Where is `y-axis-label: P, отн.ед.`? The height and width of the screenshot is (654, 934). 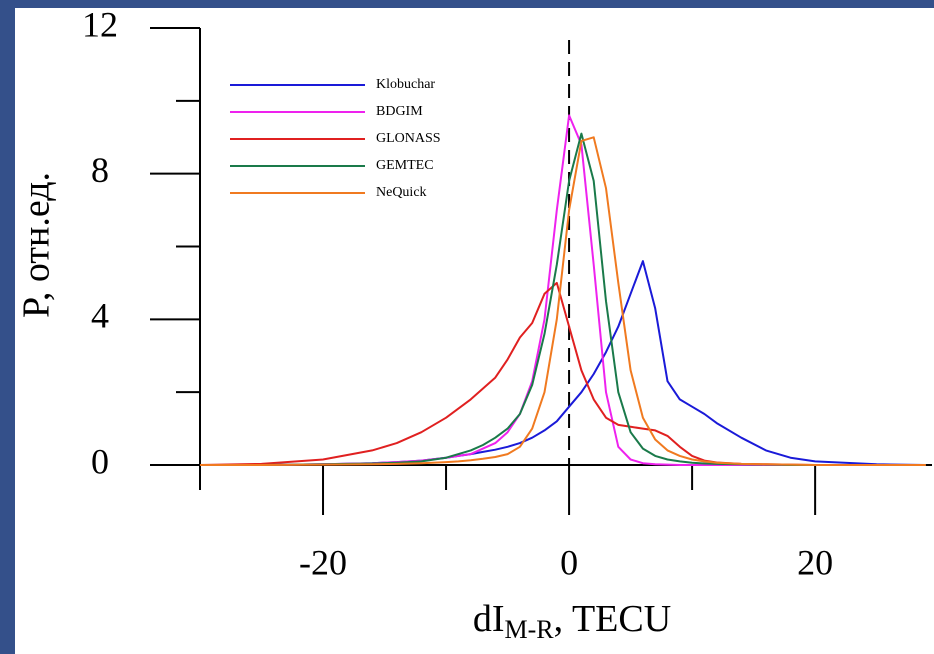
y-axis-label: P, отн.ед. is located at coordinates (37, 245).